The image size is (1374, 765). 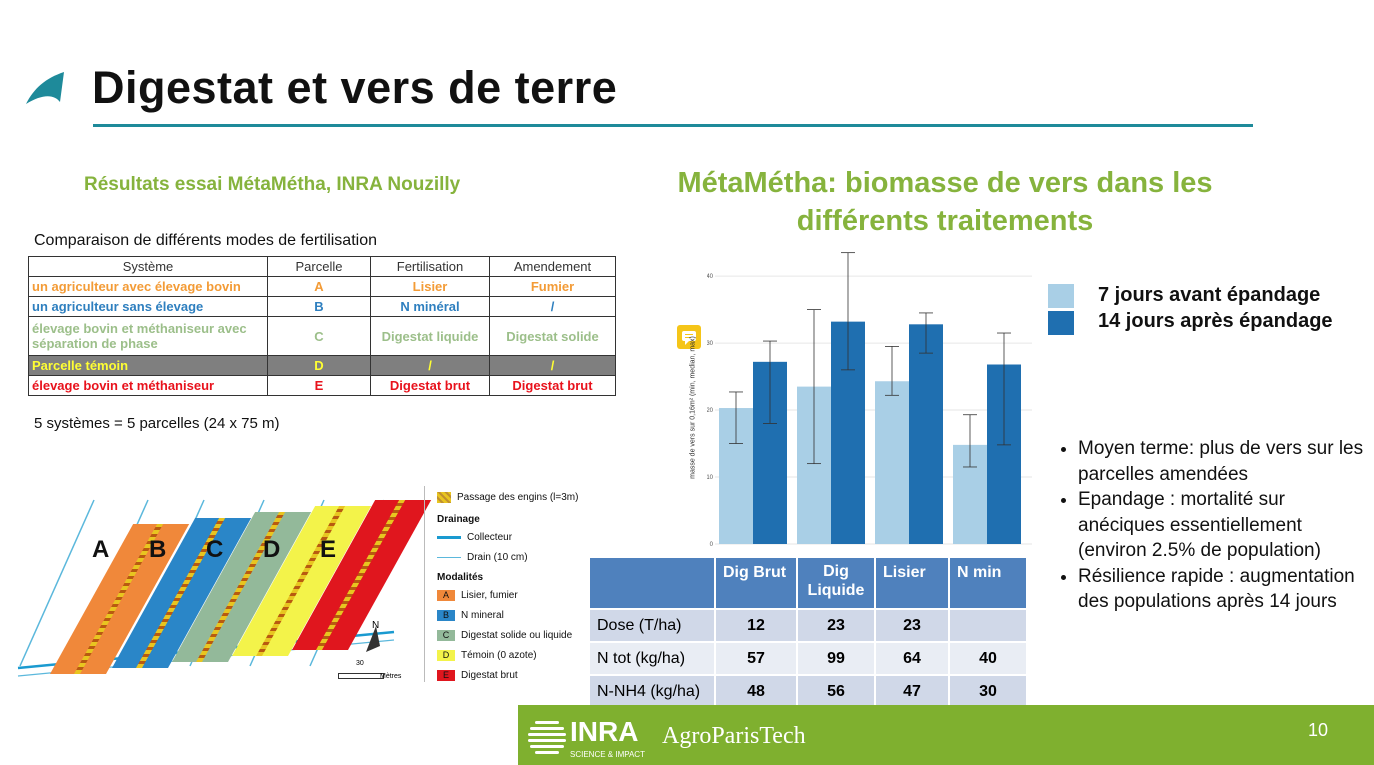 What do you see at coordinates (673, 125) in the screenshot?
I see `title-underline` at bounding box center [673, 125].